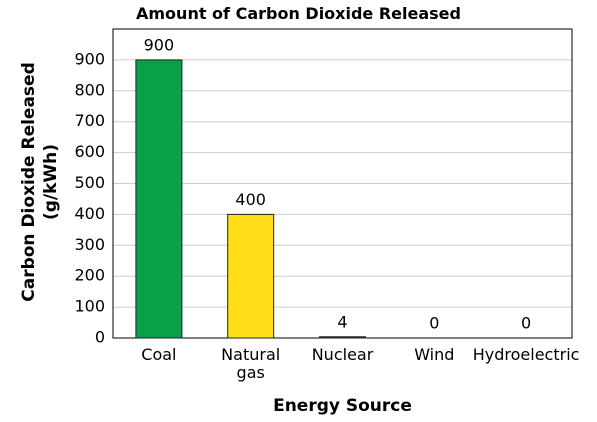 The image size is (597, 422). What do you see at coordinates (298, 13) in the screenshot?
I see `chart-title: Amount of Carbon Dioxide Released` at bounding box center [298, 13].